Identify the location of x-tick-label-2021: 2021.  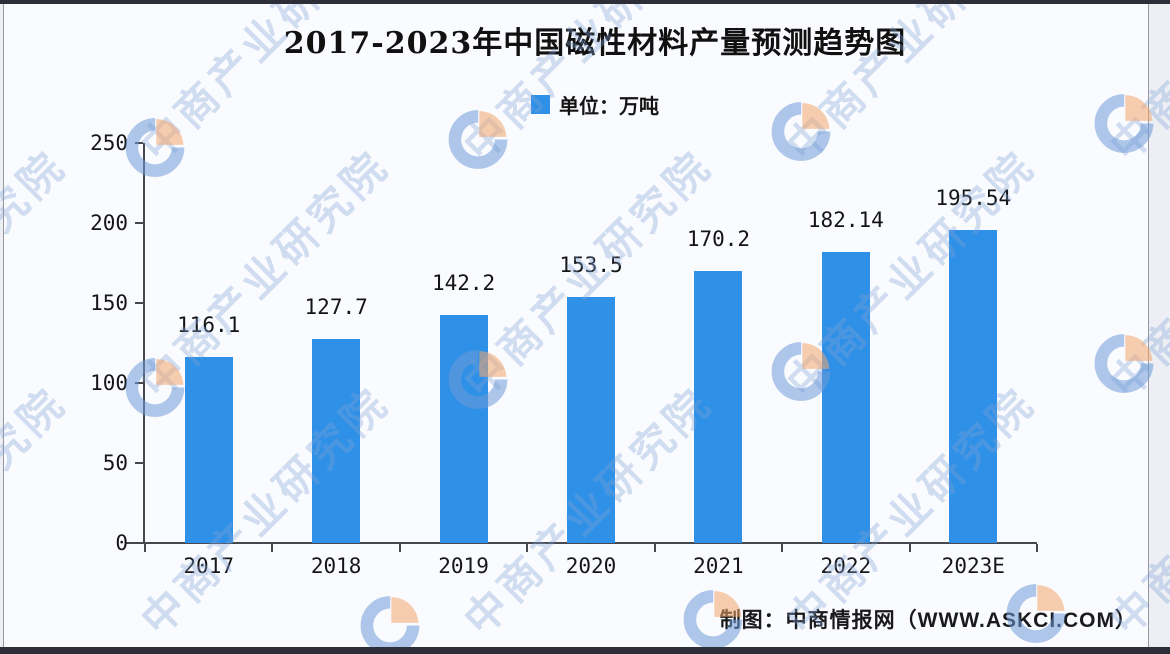
(718, 566).